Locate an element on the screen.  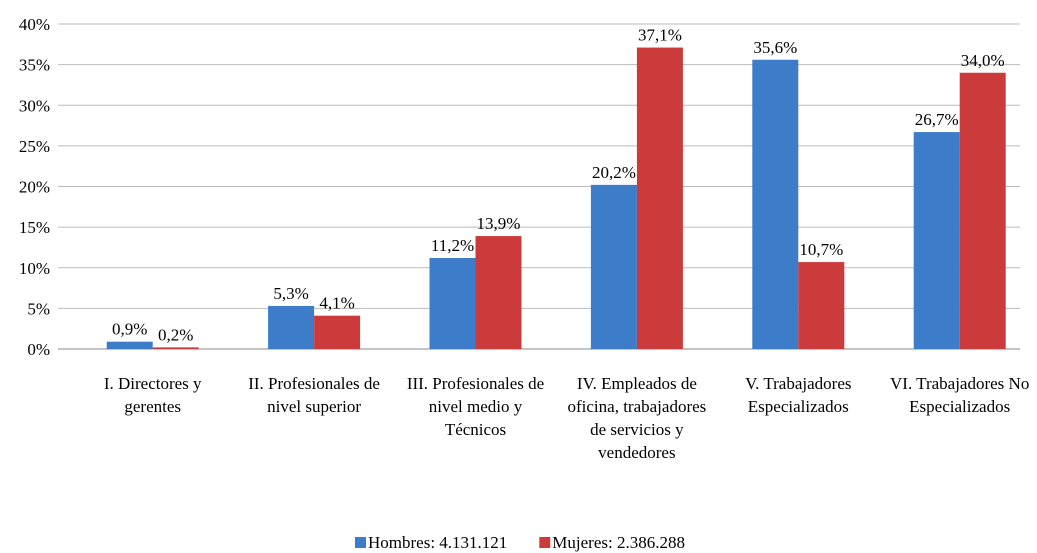
data-label: 10,7% is located at coordinates (821, 249).